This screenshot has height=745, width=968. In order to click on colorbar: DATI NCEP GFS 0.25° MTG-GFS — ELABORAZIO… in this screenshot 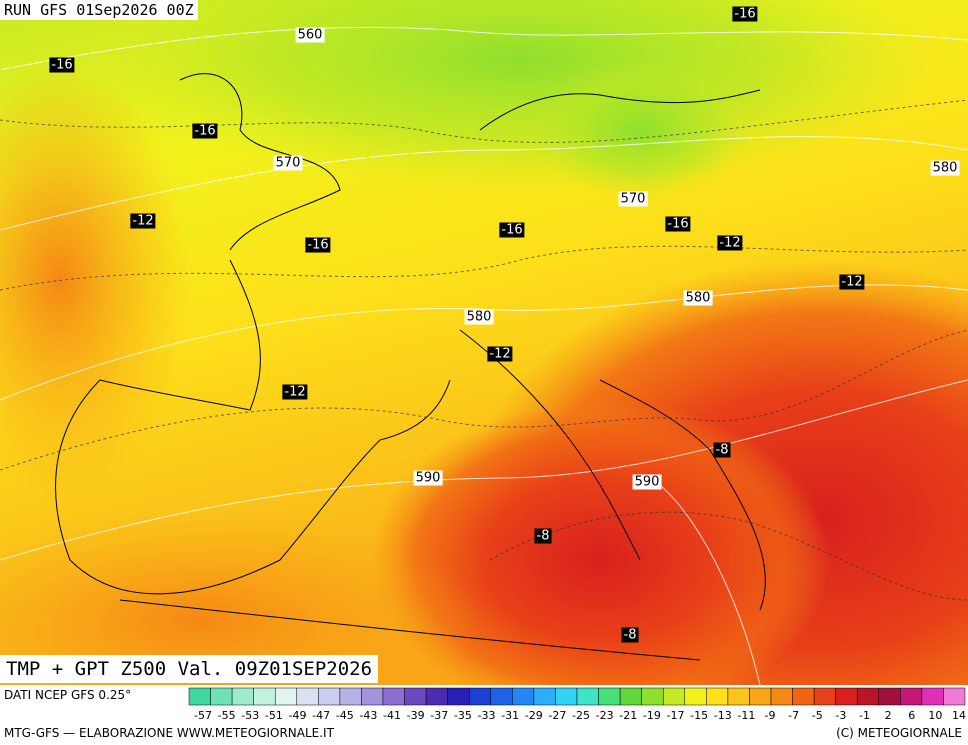, I will do `click(484, 715)`.